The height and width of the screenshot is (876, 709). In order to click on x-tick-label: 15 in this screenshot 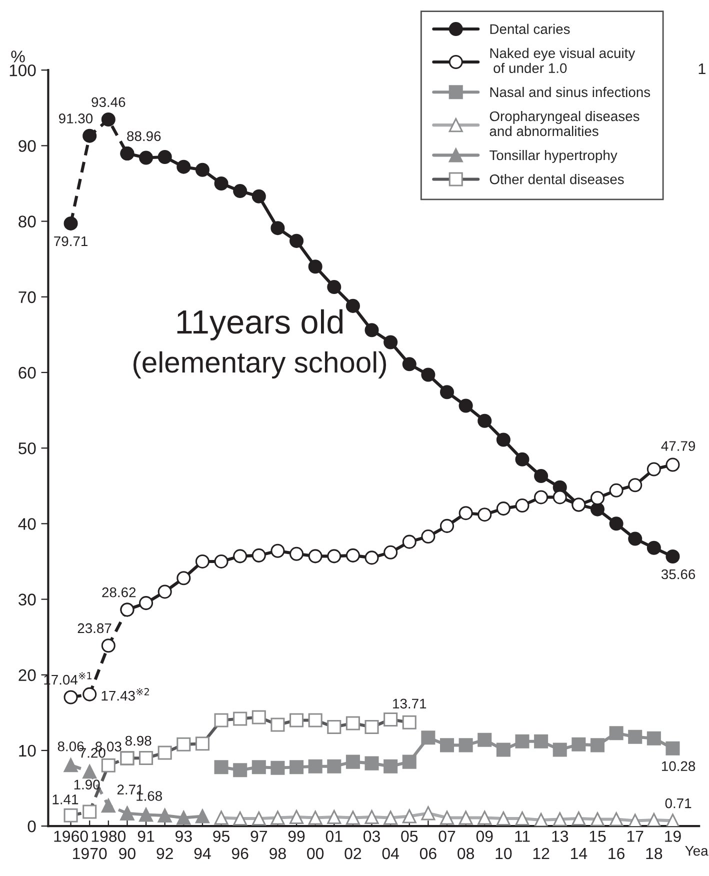, I will do `click(598, 836)`.